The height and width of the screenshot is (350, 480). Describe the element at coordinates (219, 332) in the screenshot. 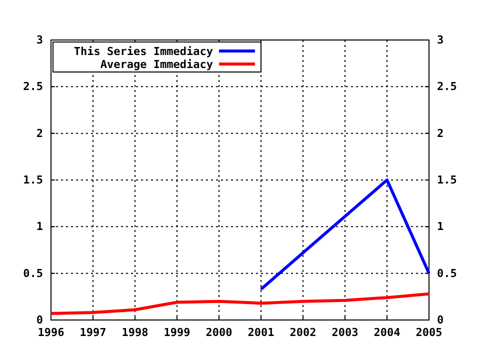

I see `x-tick-label: 2000` at that location.